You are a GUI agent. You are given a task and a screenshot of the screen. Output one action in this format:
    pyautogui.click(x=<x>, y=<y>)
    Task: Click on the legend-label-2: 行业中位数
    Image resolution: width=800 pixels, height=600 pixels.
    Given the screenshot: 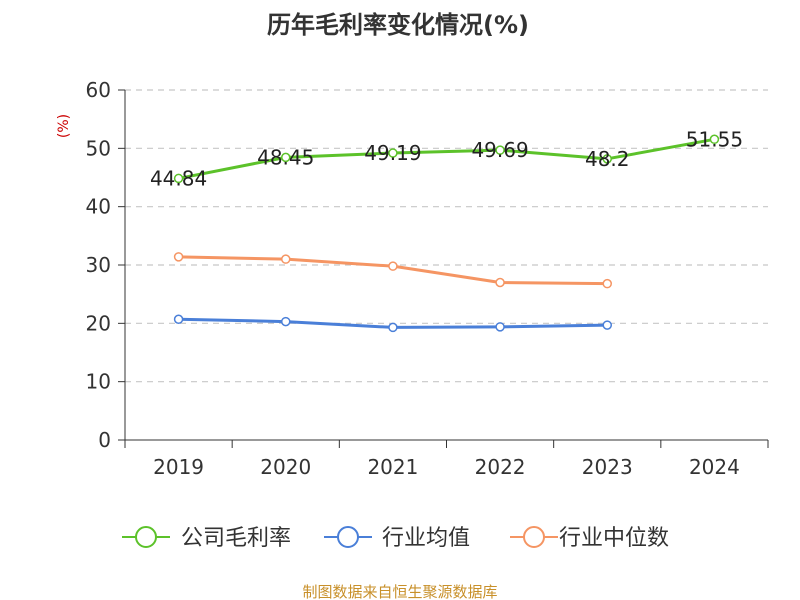 What is the action you would take?
    pyautogui.click(x=614, y=538)
    